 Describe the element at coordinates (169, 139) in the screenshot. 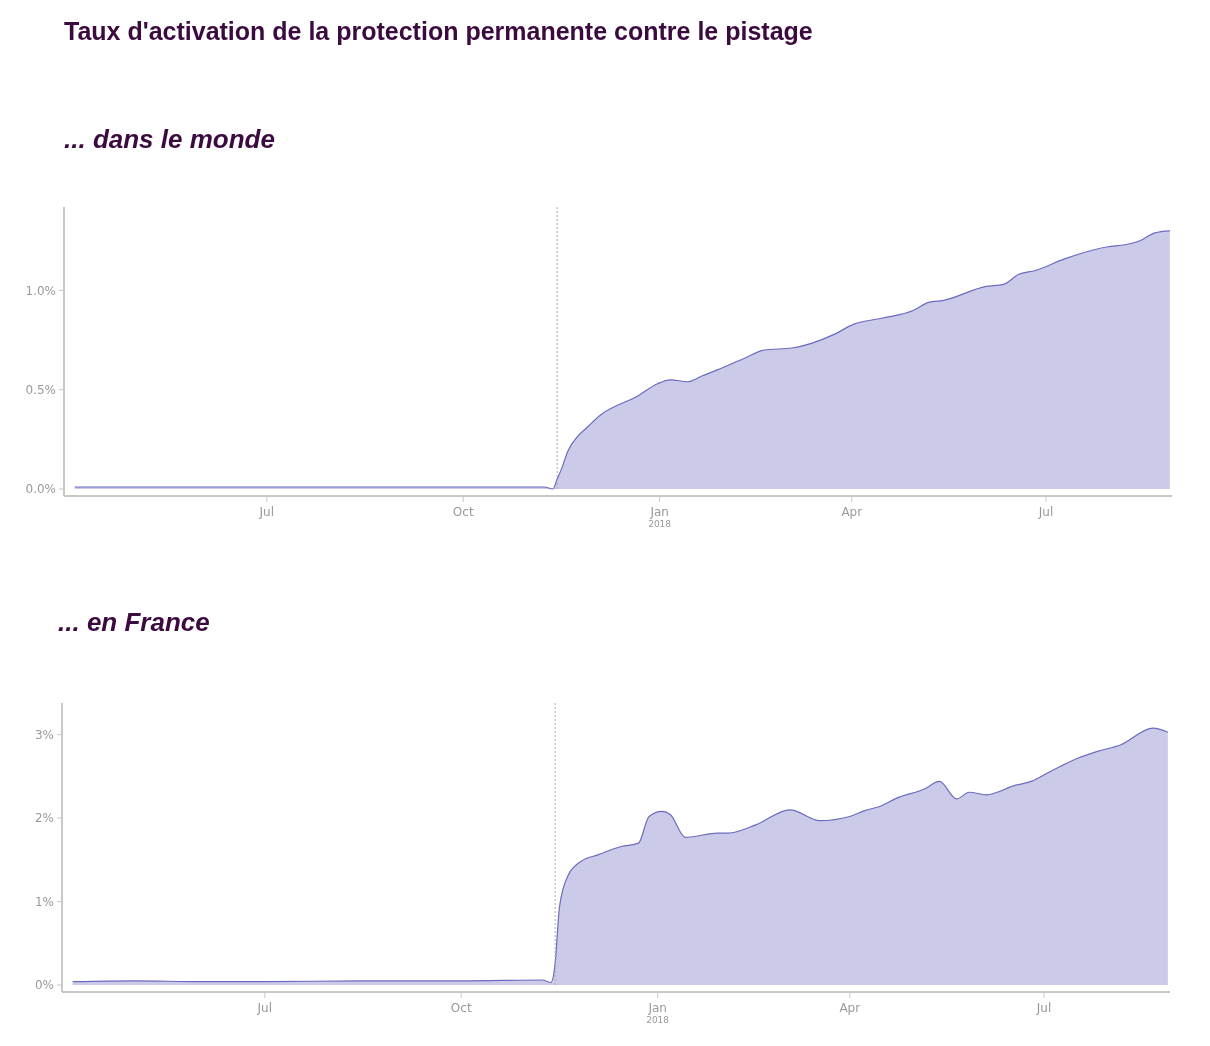

I see `chart-subtitle: ... dans le monde` at that location.